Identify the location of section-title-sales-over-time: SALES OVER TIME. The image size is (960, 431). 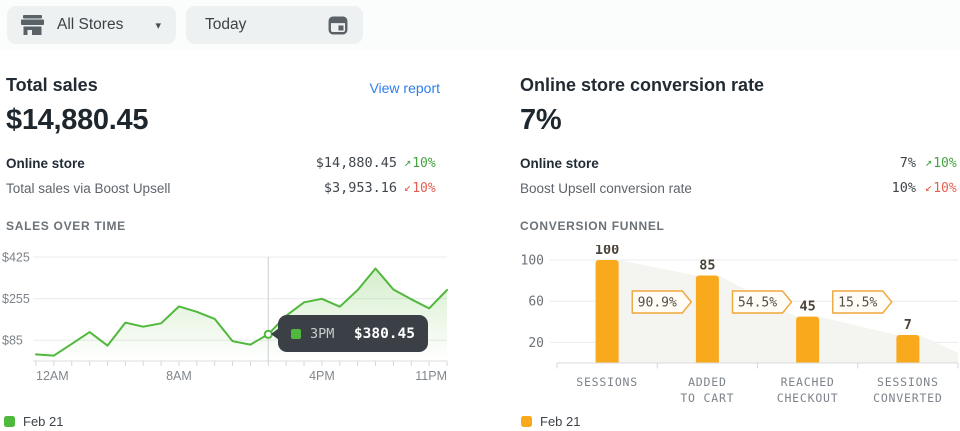
(66, 226).